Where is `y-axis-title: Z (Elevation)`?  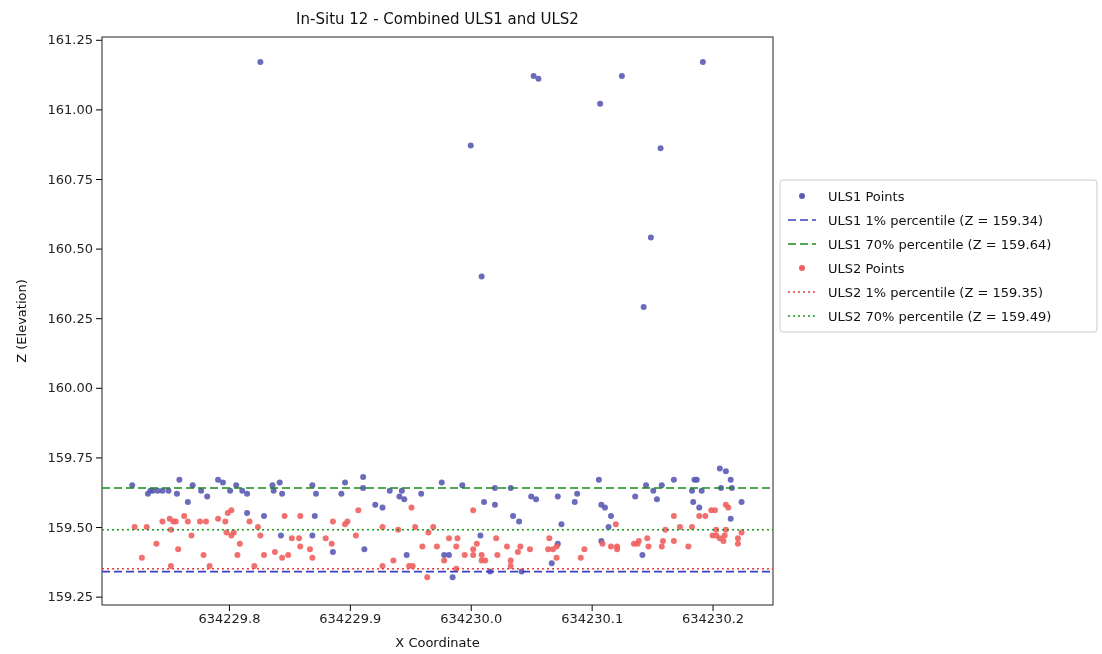 y-axis-title: Z (Elevation) is located at coordinates (21, 321).